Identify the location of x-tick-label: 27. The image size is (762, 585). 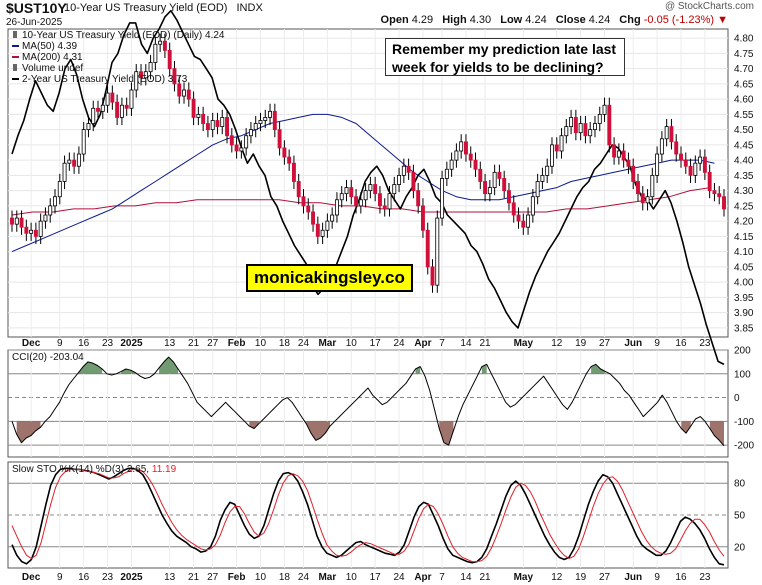
(213, 577).